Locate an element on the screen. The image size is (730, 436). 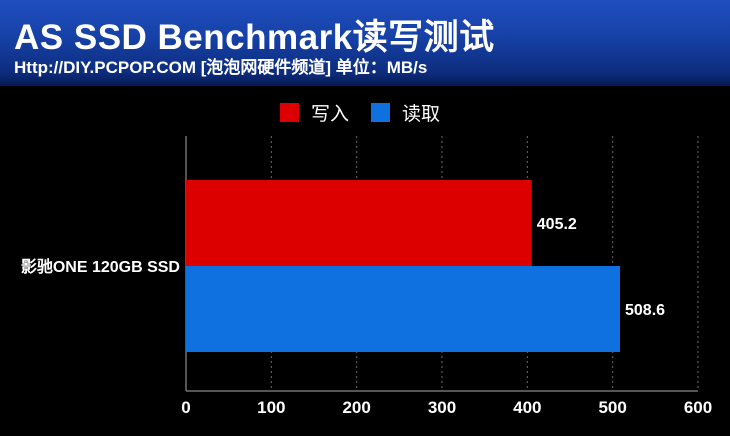
legend-swatch-read is located at coordinates (381, 112).